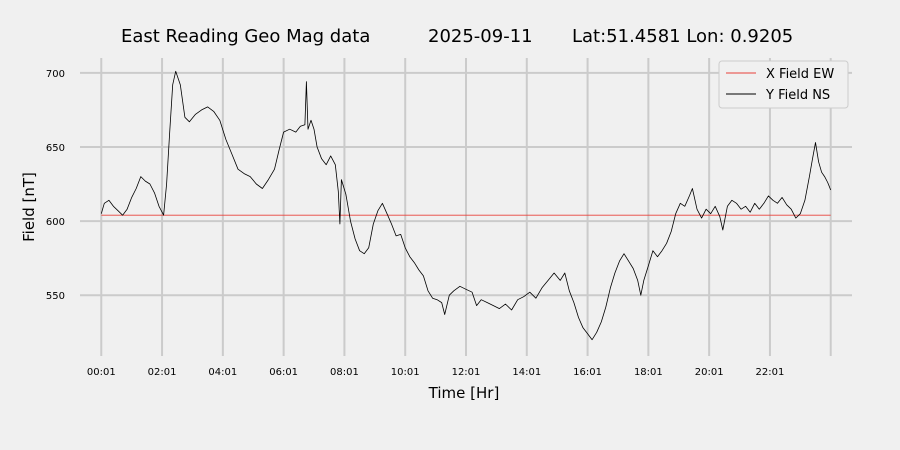  Describe the element at coordinates (464, 393) in the screenshot. I see `x-axis-label: Time [Hr]` at that location.